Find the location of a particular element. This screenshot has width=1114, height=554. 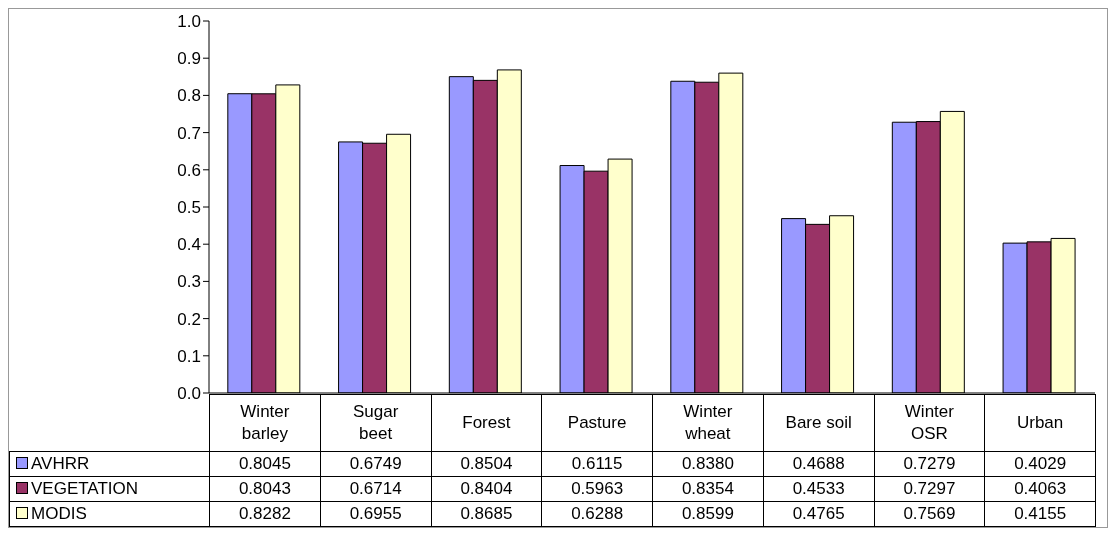

legend-label: VEGETATION is located at coordinates (109, 489).